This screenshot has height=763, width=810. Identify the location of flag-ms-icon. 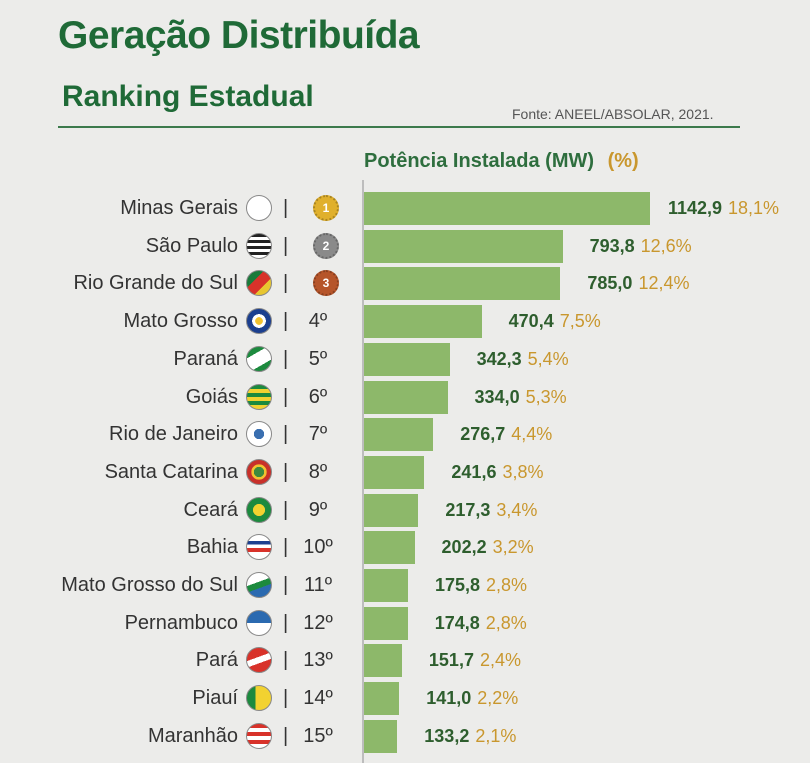
(259, 585).